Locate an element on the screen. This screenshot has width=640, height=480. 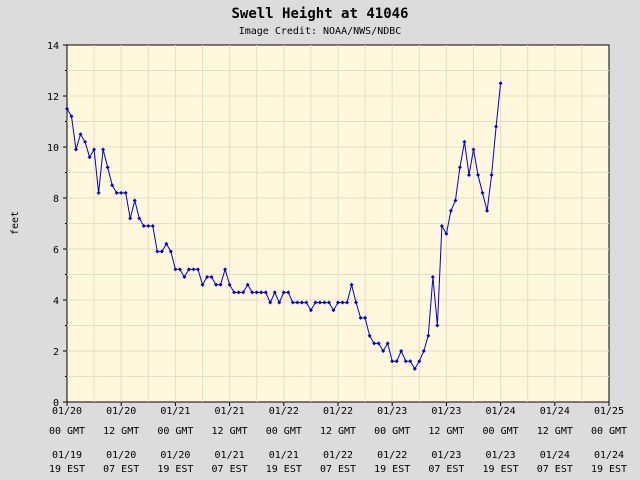
y-tick-label: 2 is located at coordinates (56, 352).